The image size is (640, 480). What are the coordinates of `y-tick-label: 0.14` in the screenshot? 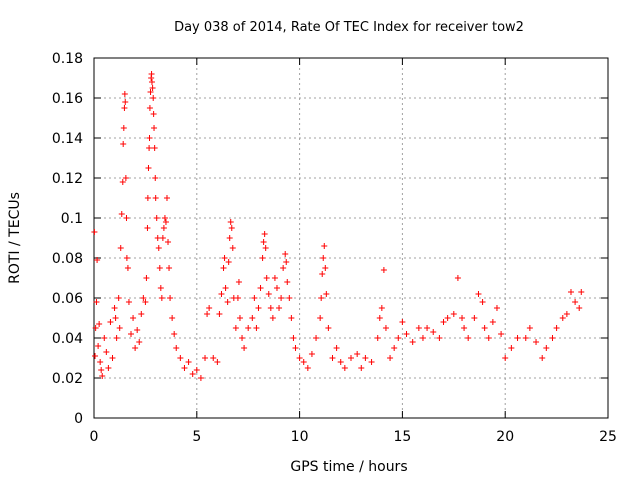 It's located at (67, 139).